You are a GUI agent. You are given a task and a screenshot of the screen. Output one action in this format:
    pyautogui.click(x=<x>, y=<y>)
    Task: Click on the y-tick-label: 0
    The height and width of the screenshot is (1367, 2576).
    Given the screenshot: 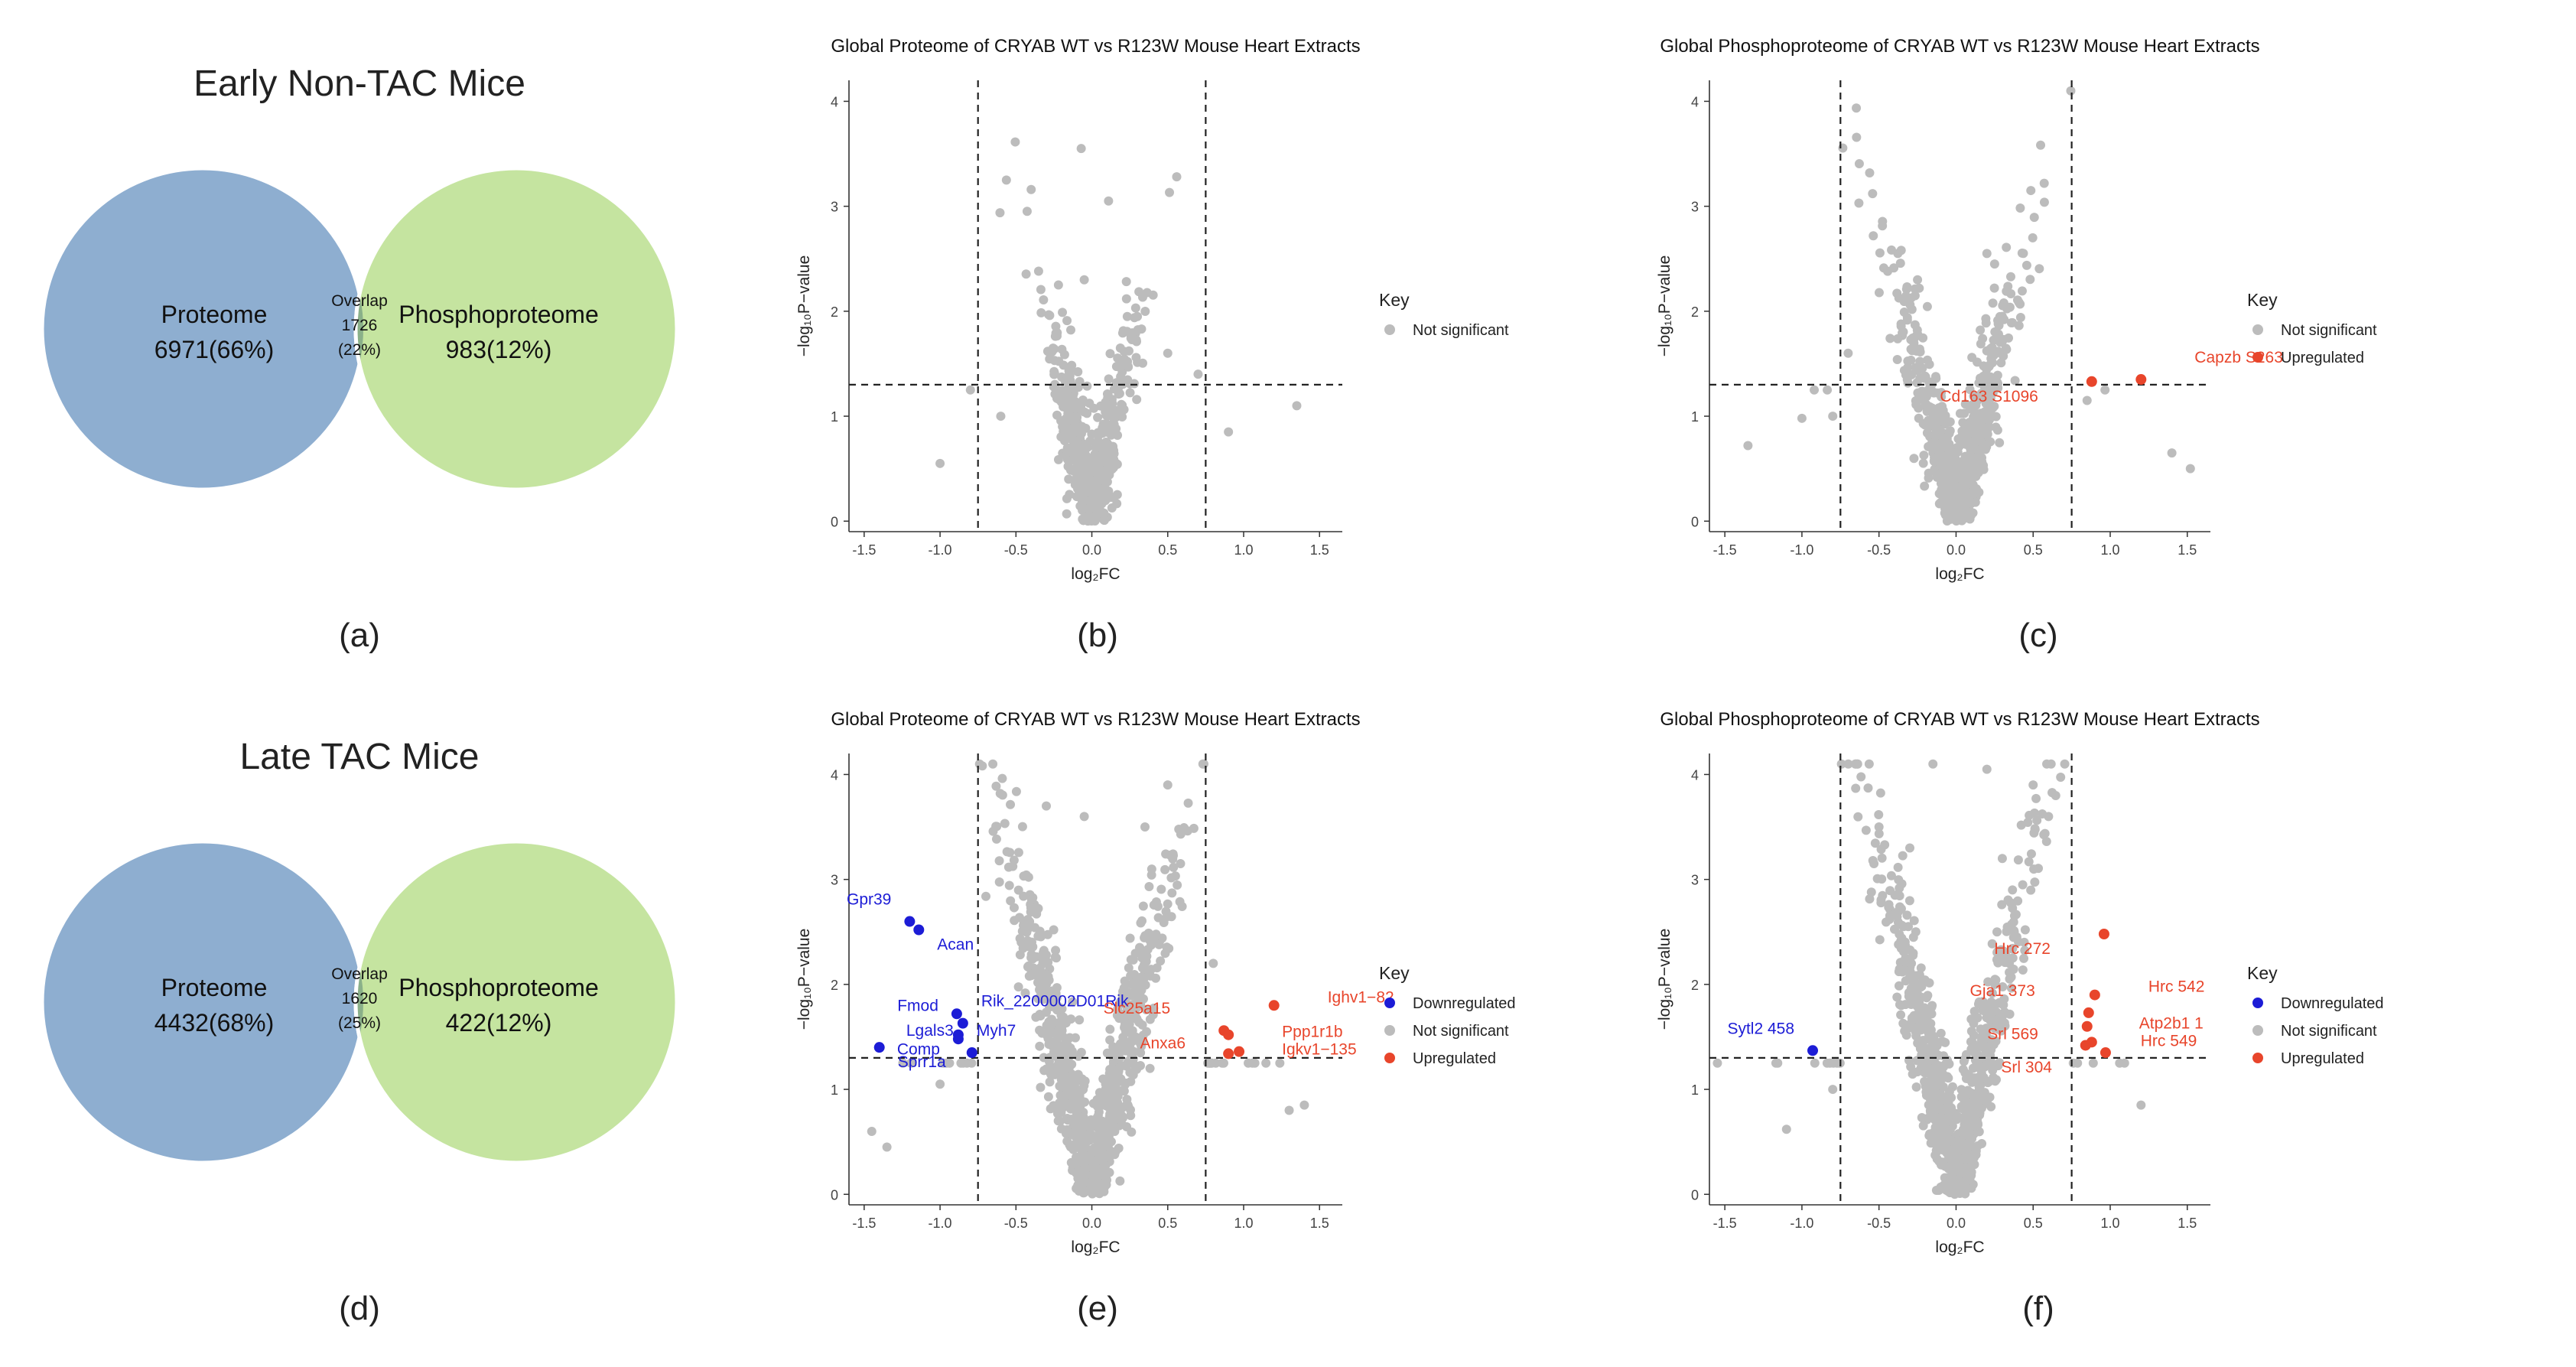 What is the action you would take?
    pyautogui.click(x=834, y=521)
    